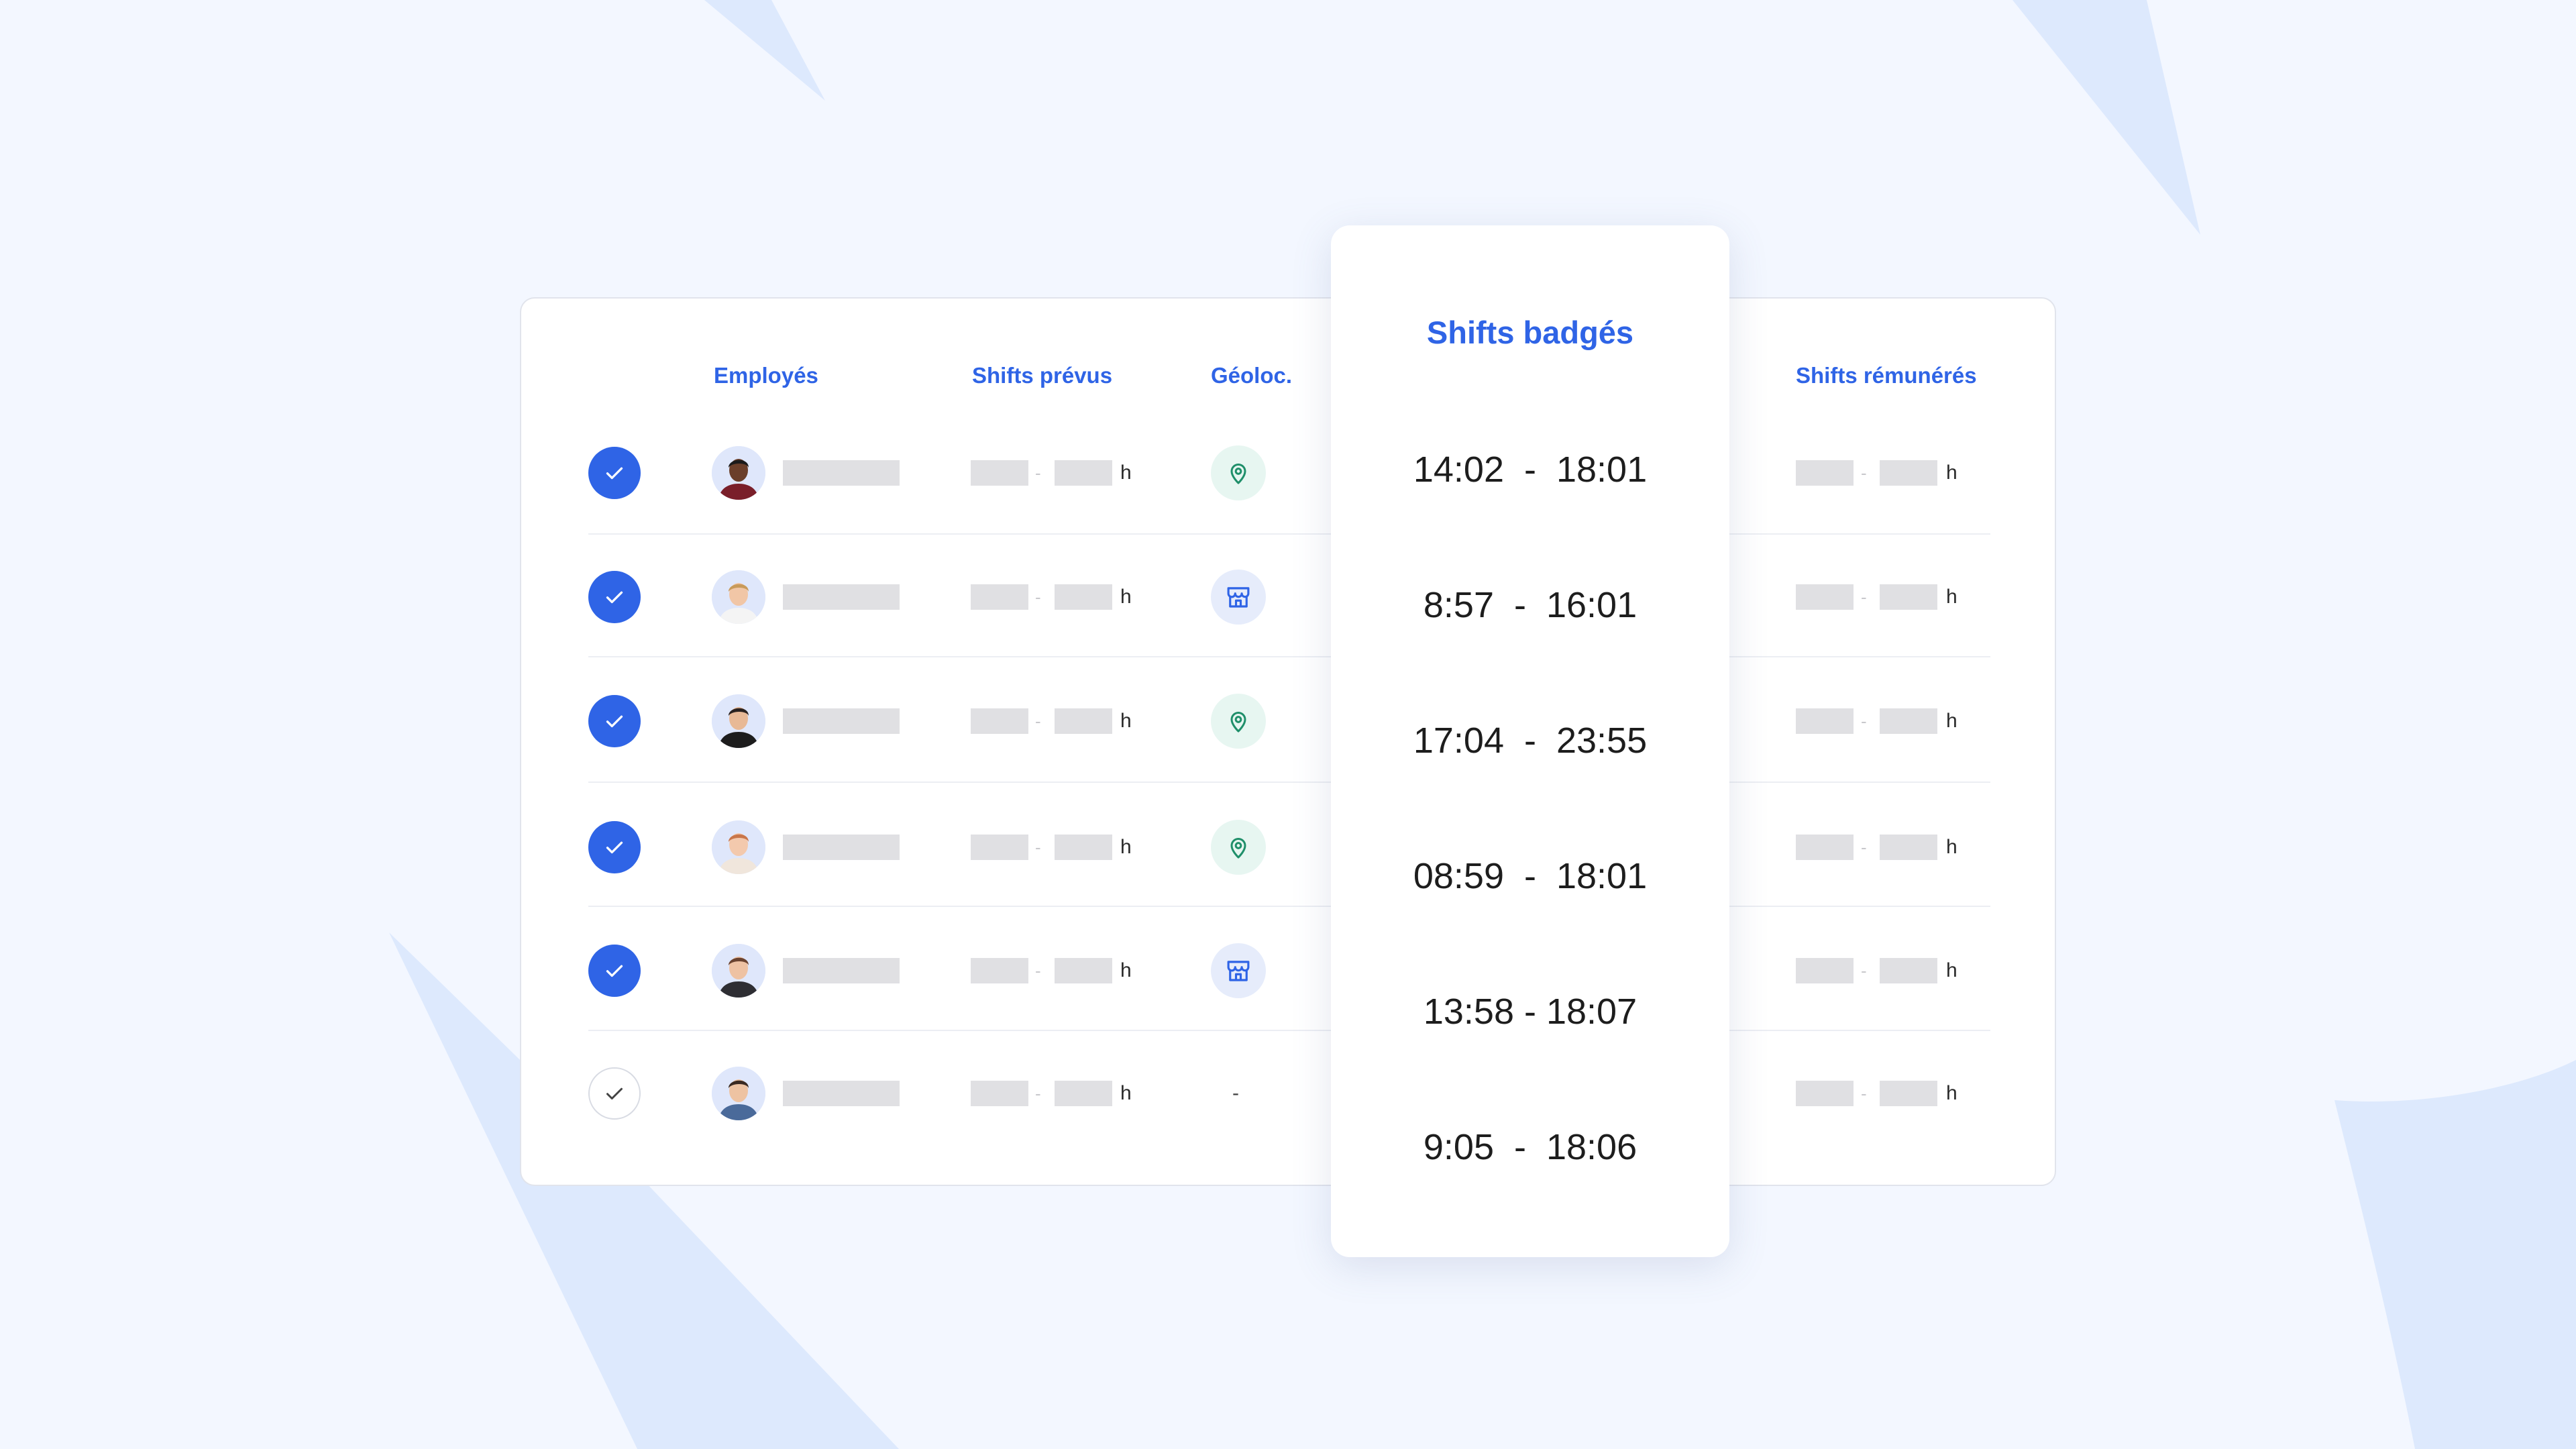 Image resolution: width=2576 pixels, height=1449 pixels. Describe the element at coordinates (1042, 375) in the screenshot. I see `header-planned-shifts: Shifts prévus` at that location.